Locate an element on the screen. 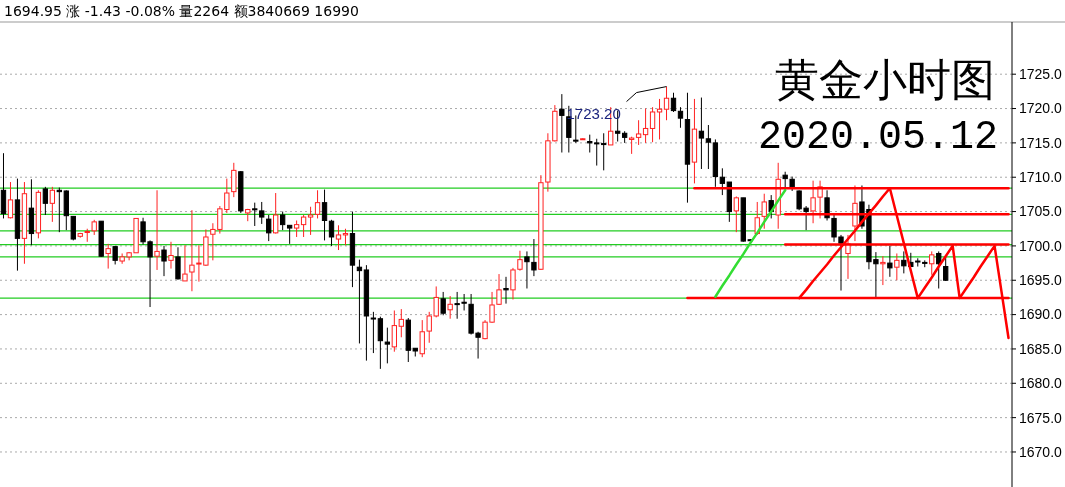 This screenshot has height=487, width=1065. y-tick-label: 1685.0 is located at coordinates (1041, 348).